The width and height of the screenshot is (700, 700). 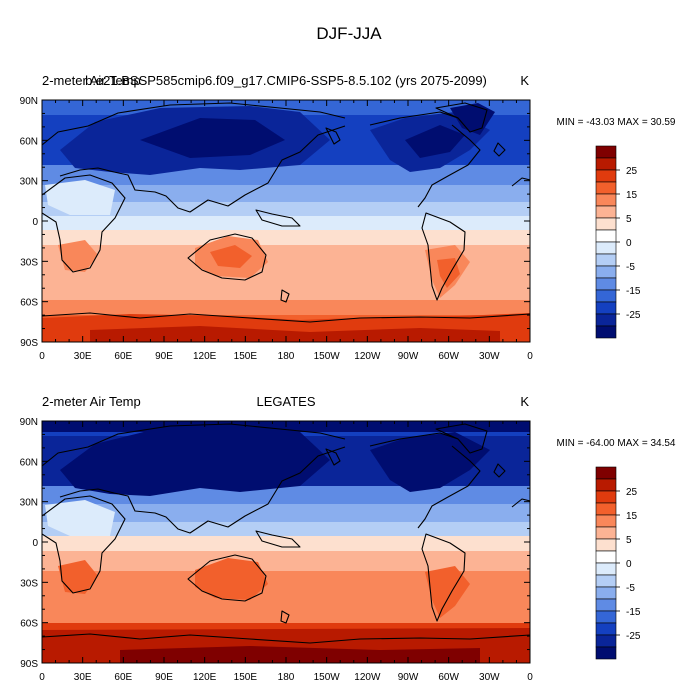 I want to click on main-title: DJF-JJA, so click(x=349, y=33).